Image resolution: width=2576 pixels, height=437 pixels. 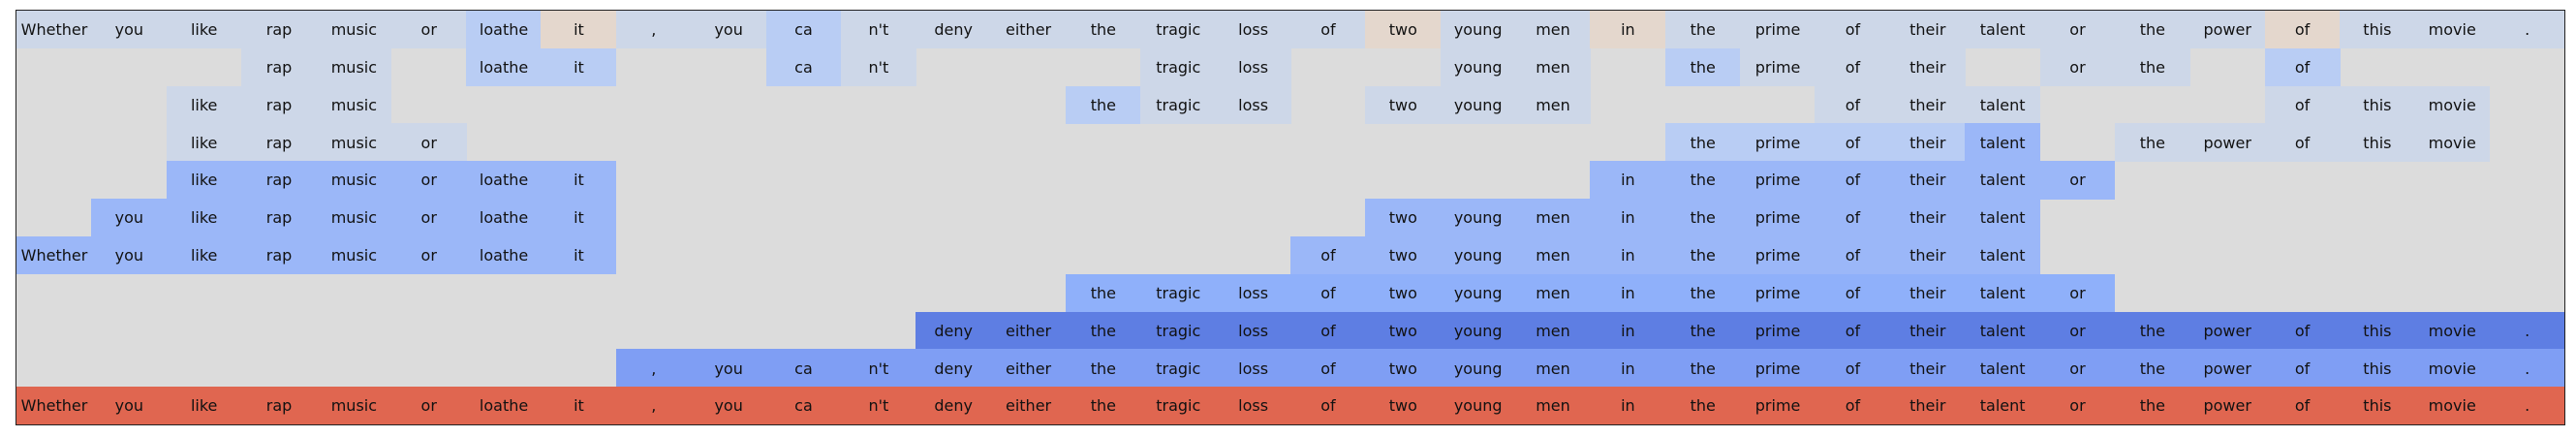 I want to click on token-cell: ,, so click(x=653, y=30).